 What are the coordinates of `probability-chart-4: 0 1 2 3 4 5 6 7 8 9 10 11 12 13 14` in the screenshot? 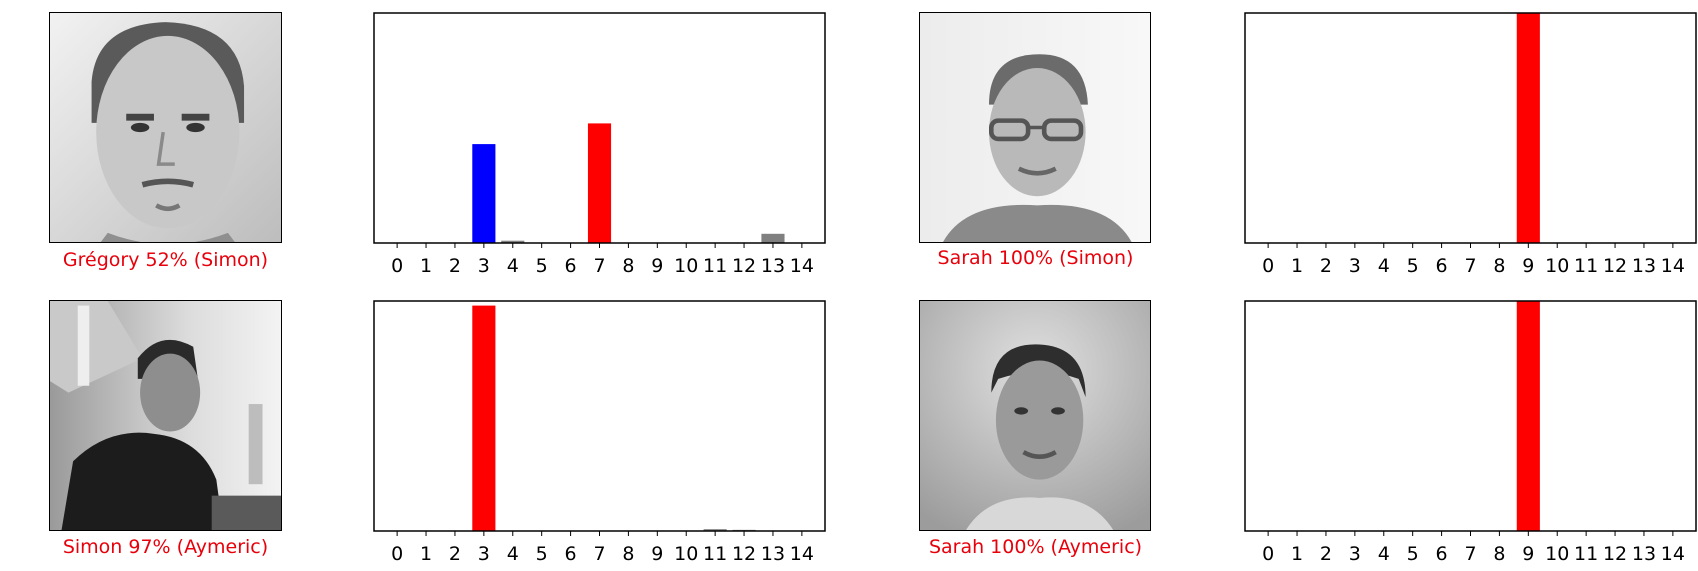 It's located at (1470, 432).